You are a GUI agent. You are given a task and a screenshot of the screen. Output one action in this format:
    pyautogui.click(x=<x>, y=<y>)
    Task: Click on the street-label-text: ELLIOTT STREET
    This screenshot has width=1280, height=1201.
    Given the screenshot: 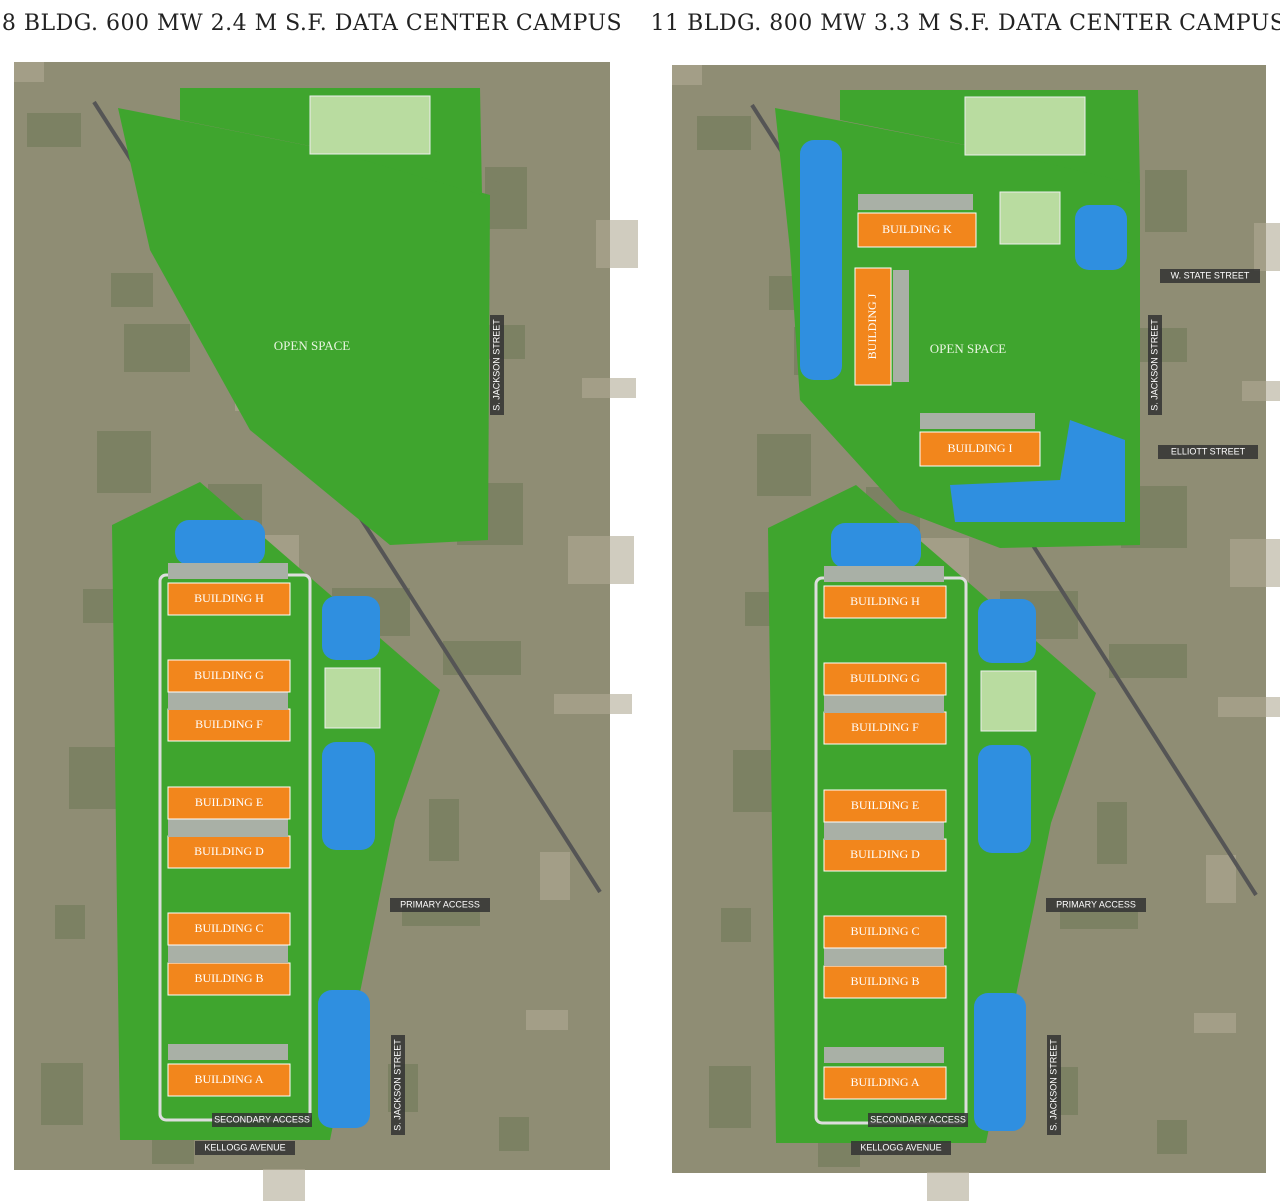 What is the action you would take?
    pyautogui.click(x=1208, y=451)
    